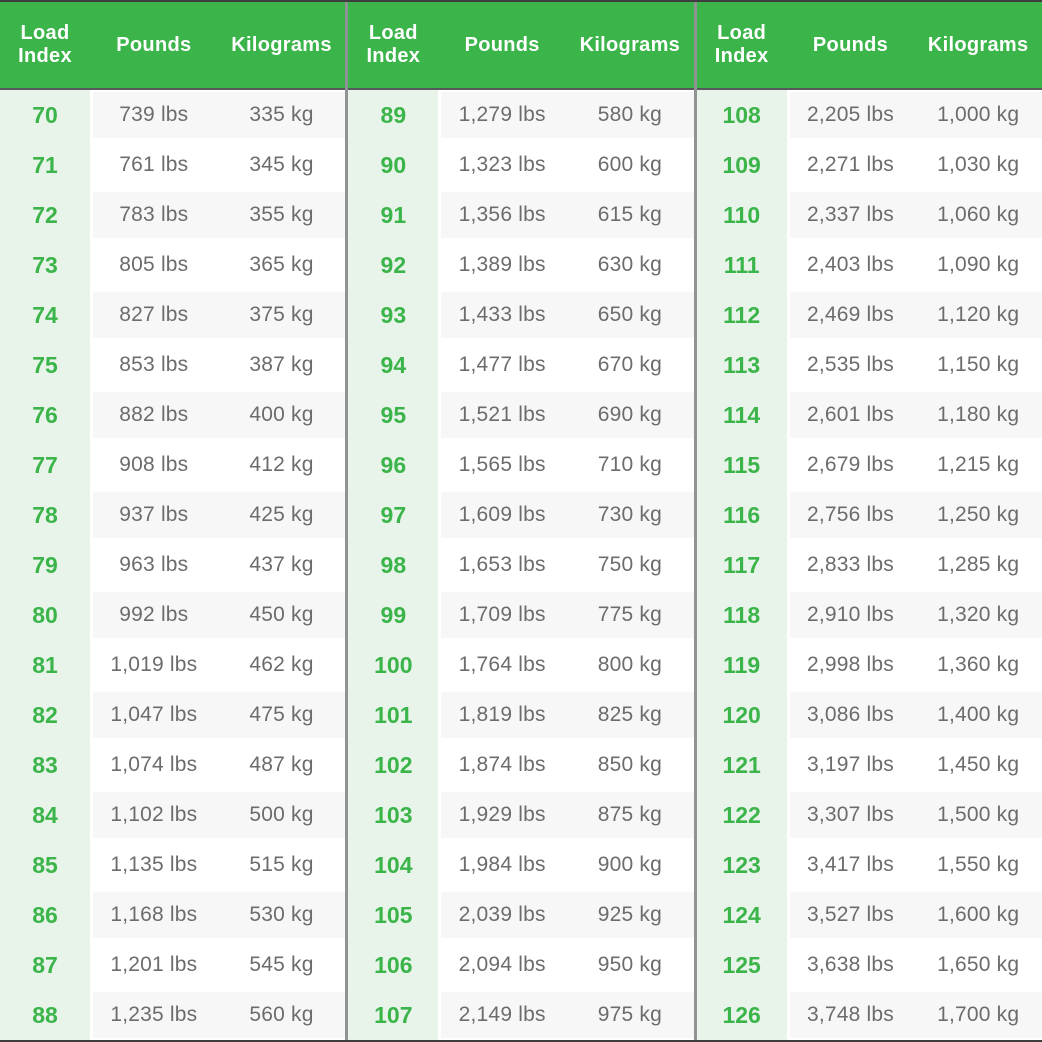  What do you see at coordinates (978, 214) in the screenshot?
I see `kilograms-cell: 1,060 kg` at bounding box center [978, 214].